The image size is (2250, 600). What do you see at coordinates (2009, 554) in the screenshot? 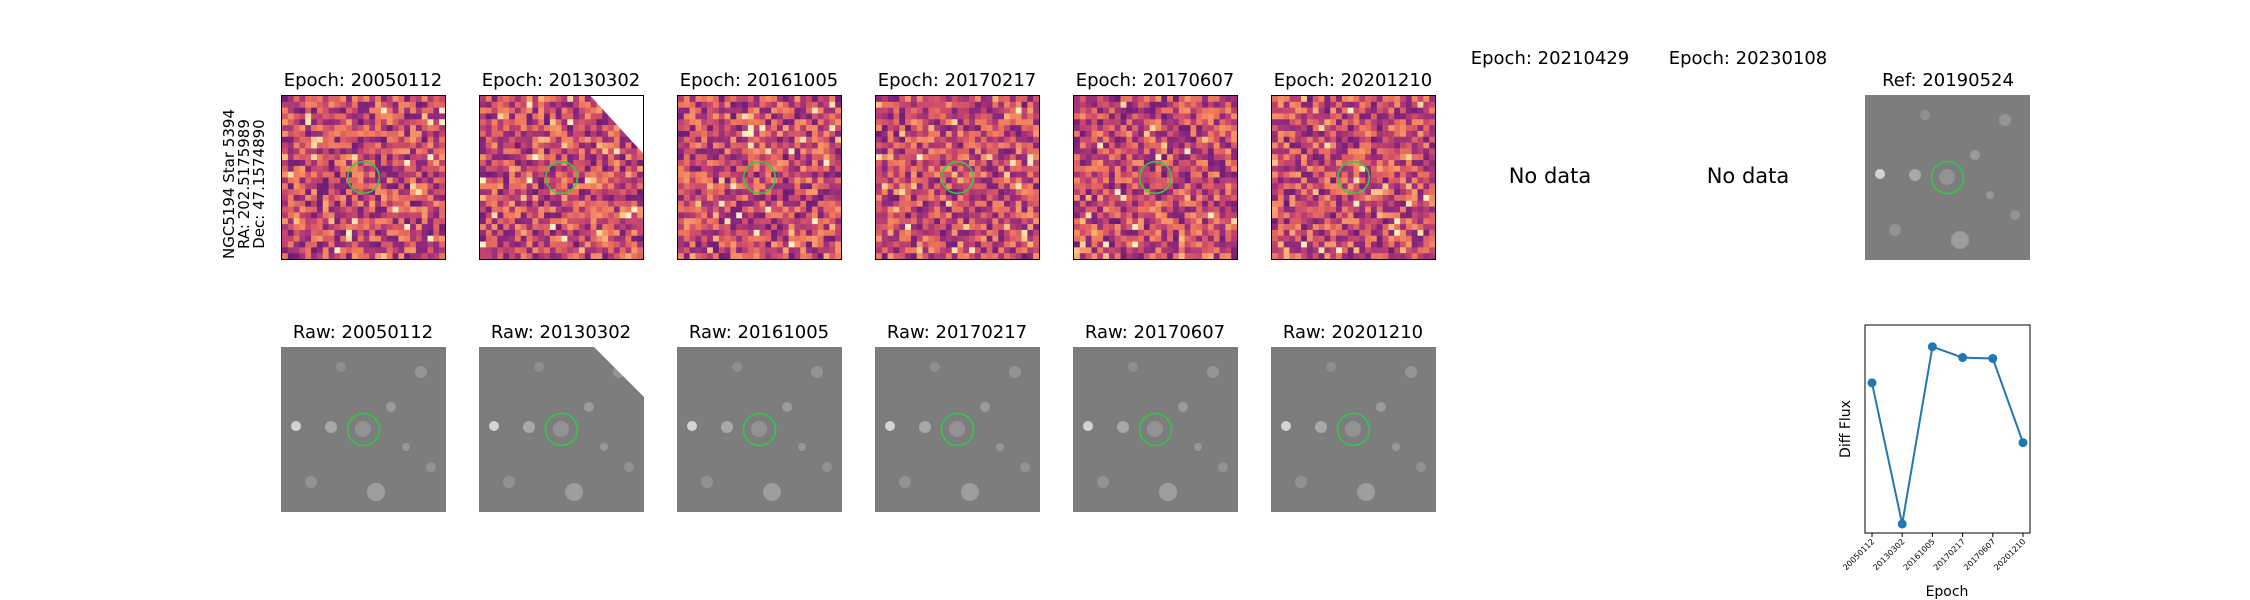
I see `x-tick-label: 20201210` at bounding box center [2009, 554].